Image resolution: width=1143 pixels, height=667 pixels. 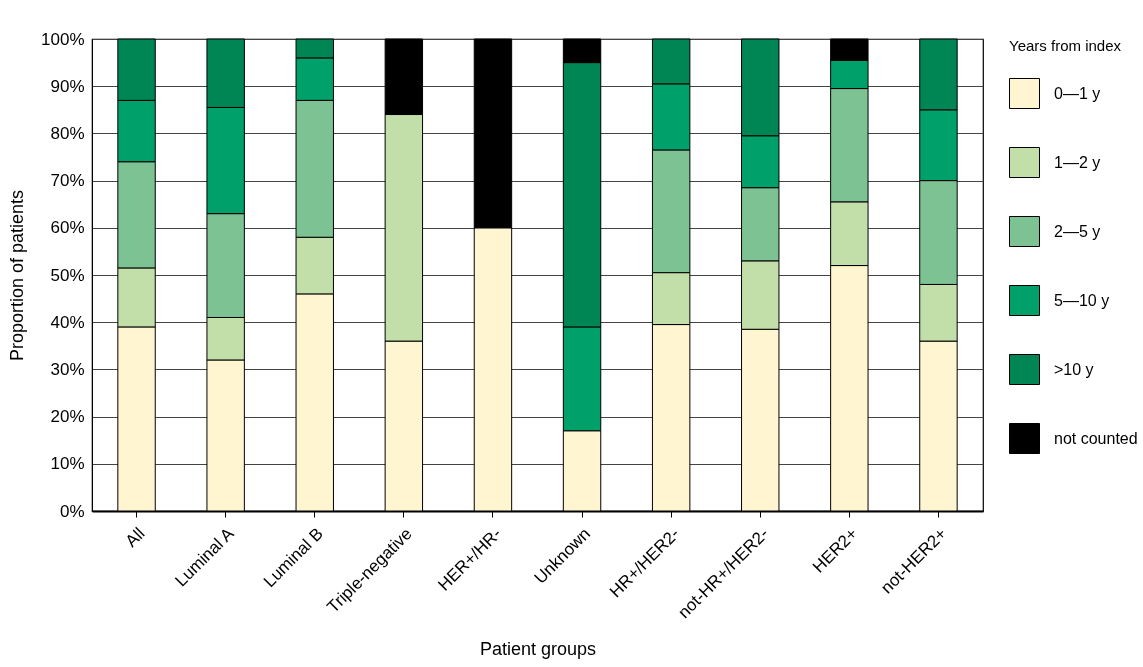 What do you see at coordinates (67, 228) in the screenshot?
I see `y-tick-label: 60%` at bounding box center [67, 228].